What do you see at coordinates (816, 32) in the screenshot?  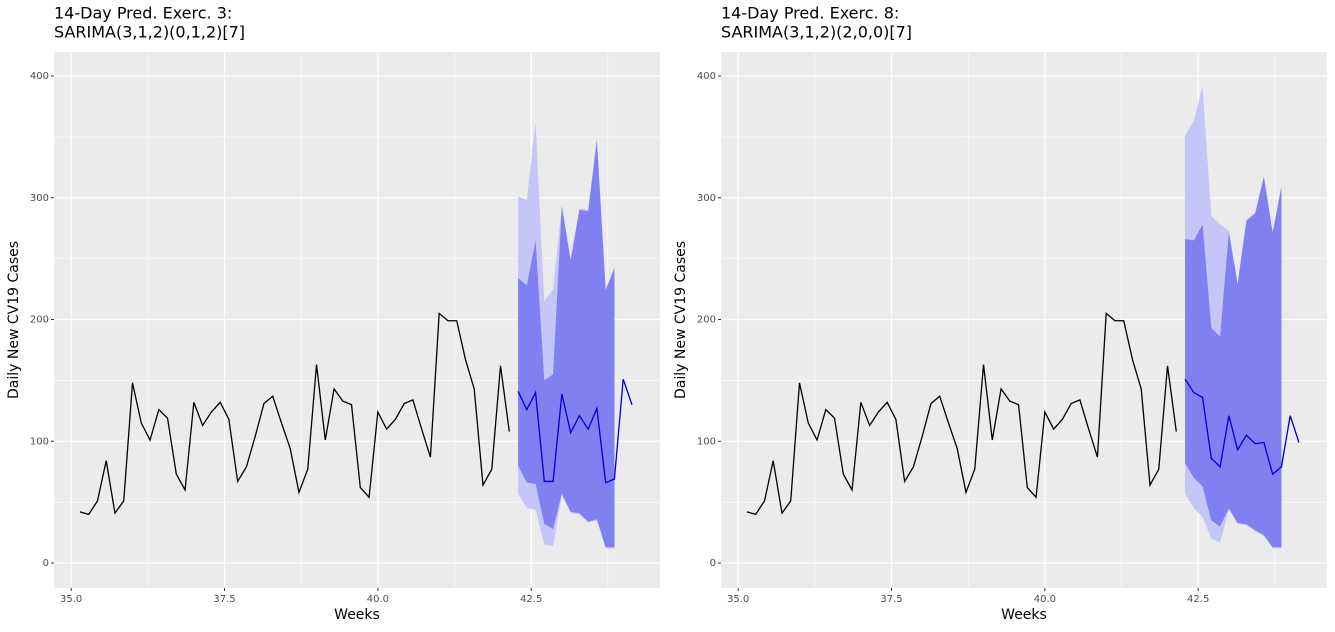 I see `chart-title: SARIMA(3,1,2)(2,0,0)[7]` at bounding box center [816, 32].